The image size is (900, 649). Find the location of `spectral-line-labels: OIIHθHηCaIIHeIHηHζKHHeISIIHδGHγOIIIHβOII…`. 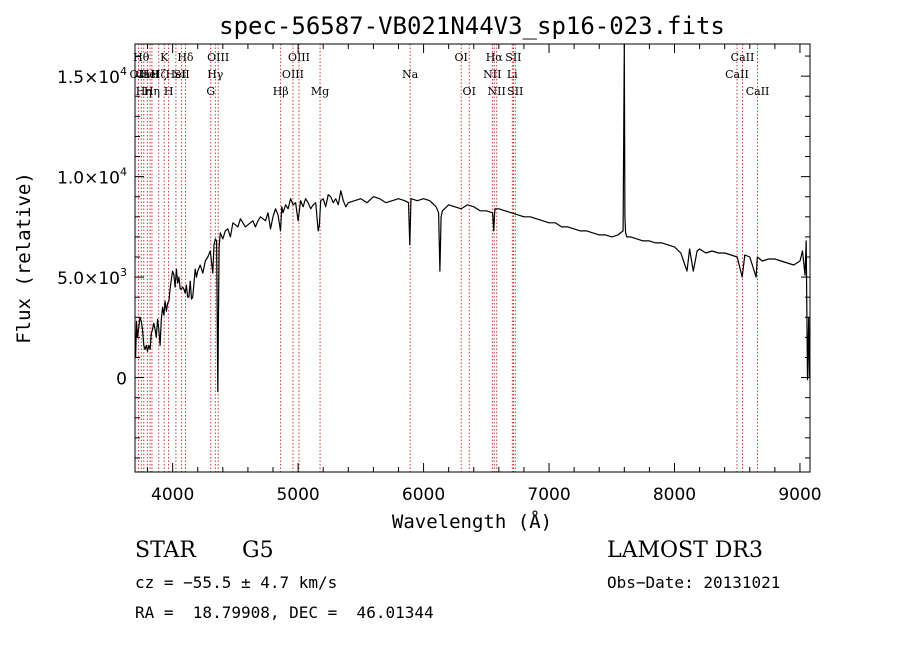

spectral-line-labels: OIIHθHηCaIIHeIHηHζKHHeISIIHδGHγOIIIHβOII… is located at coordinates (450, 74).